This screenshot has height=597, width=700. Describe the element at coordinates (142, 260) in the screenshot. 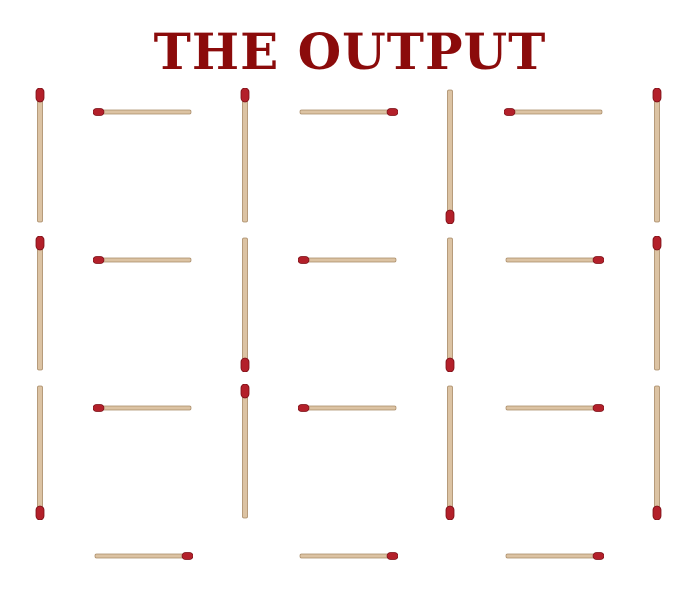

I see `matchstick-horizontal-r1-c0` at that location.